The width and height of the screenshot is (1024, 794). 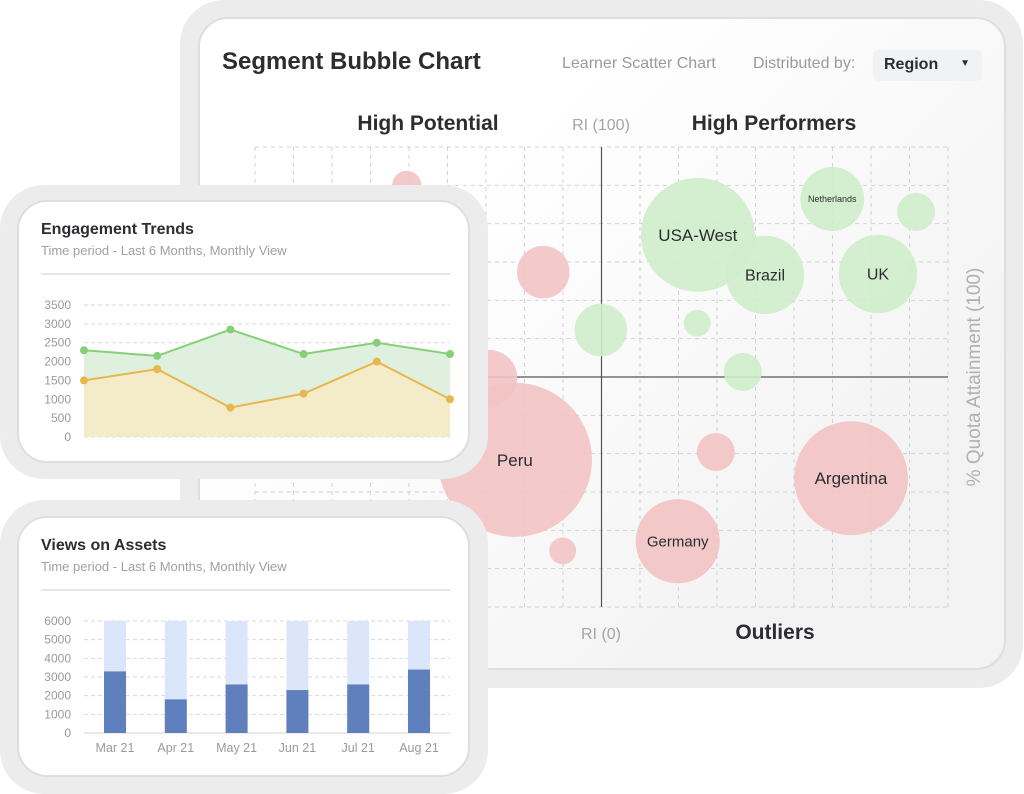 What do you see at coordinates (351, 61) in the screenshot?
I see `segment-chart-title: Segment Bubble Chart` at bounding box center [351, 61].